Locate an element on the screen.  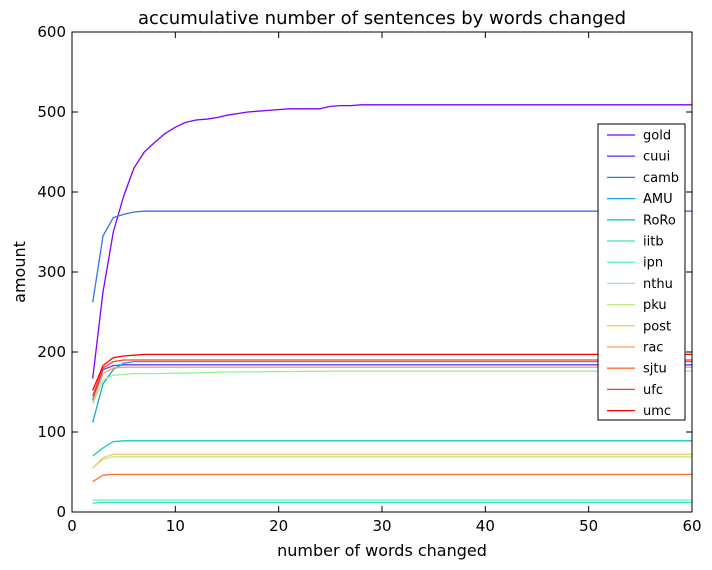
x-tick-label: 20 is located at coordinates (278, 526).